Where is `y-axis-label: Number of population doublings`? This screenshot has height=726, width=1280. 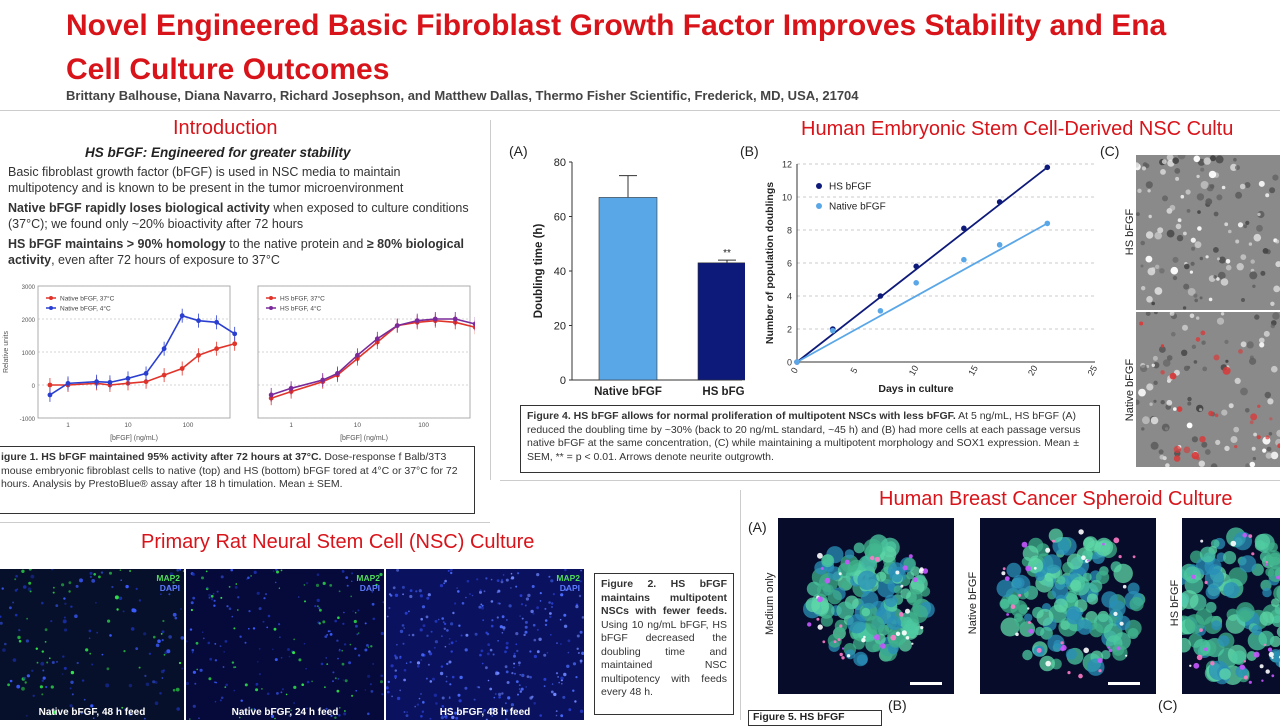
y-axis-label: Number of population doublings is located at coordinates (770, 263).